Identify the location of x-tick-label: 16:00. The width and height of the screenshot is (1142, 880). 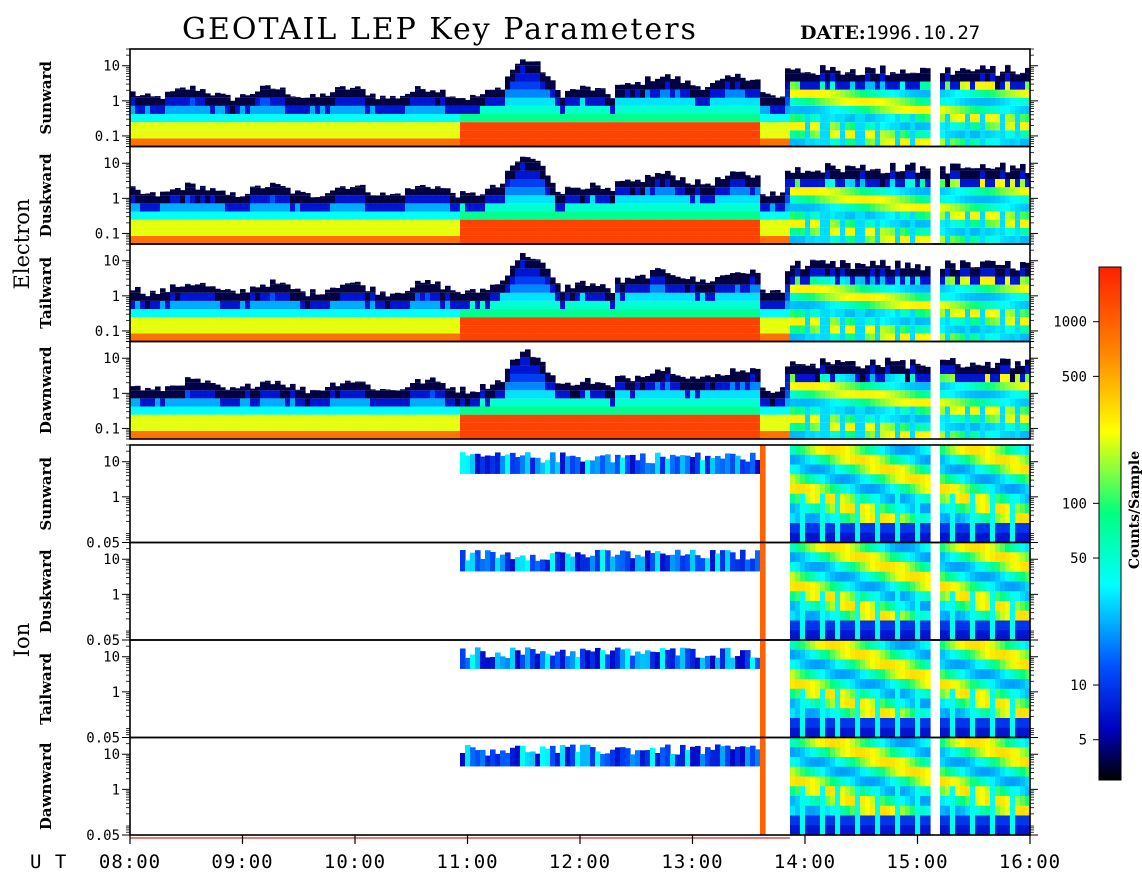
(1030, 862).